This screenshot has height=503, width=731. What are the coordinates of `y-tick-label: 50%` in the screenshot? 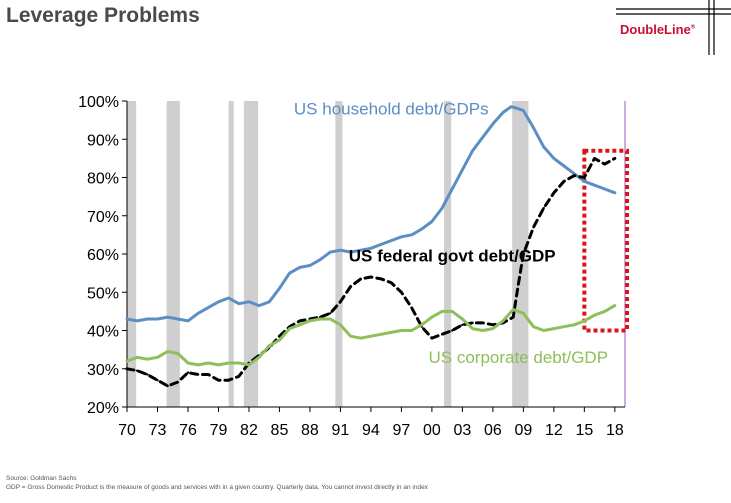 It's located at (103, 293).